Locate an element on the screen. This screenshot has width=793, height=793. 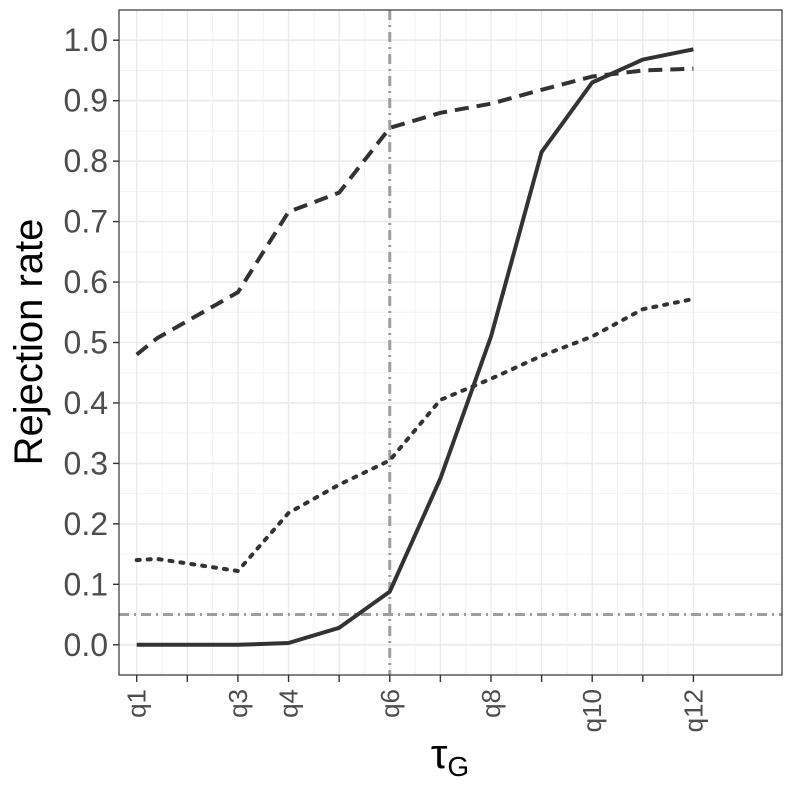
x-tick-label: q10 is located at coordinates (592, 710).